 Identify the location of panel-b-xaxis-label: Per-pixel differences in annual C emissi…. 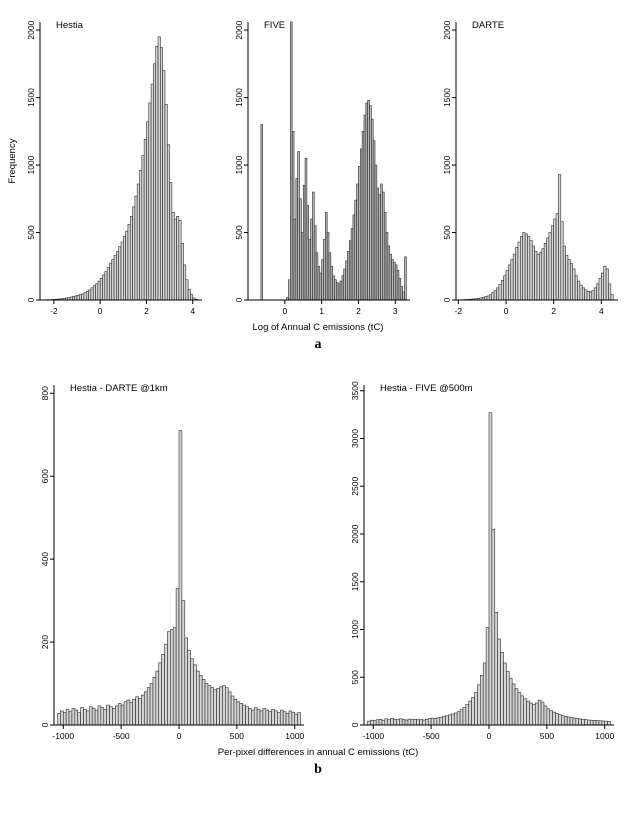
(318, 752).